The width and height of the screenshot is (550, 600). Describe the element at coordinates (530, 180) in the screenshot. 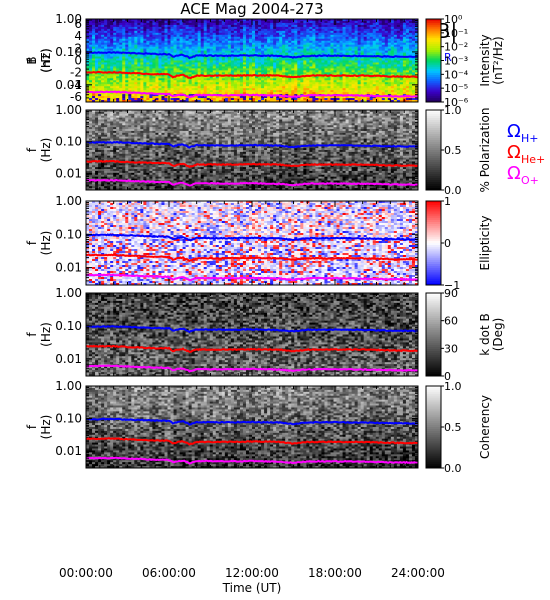

I see `legend-subscript: O+` at that location.